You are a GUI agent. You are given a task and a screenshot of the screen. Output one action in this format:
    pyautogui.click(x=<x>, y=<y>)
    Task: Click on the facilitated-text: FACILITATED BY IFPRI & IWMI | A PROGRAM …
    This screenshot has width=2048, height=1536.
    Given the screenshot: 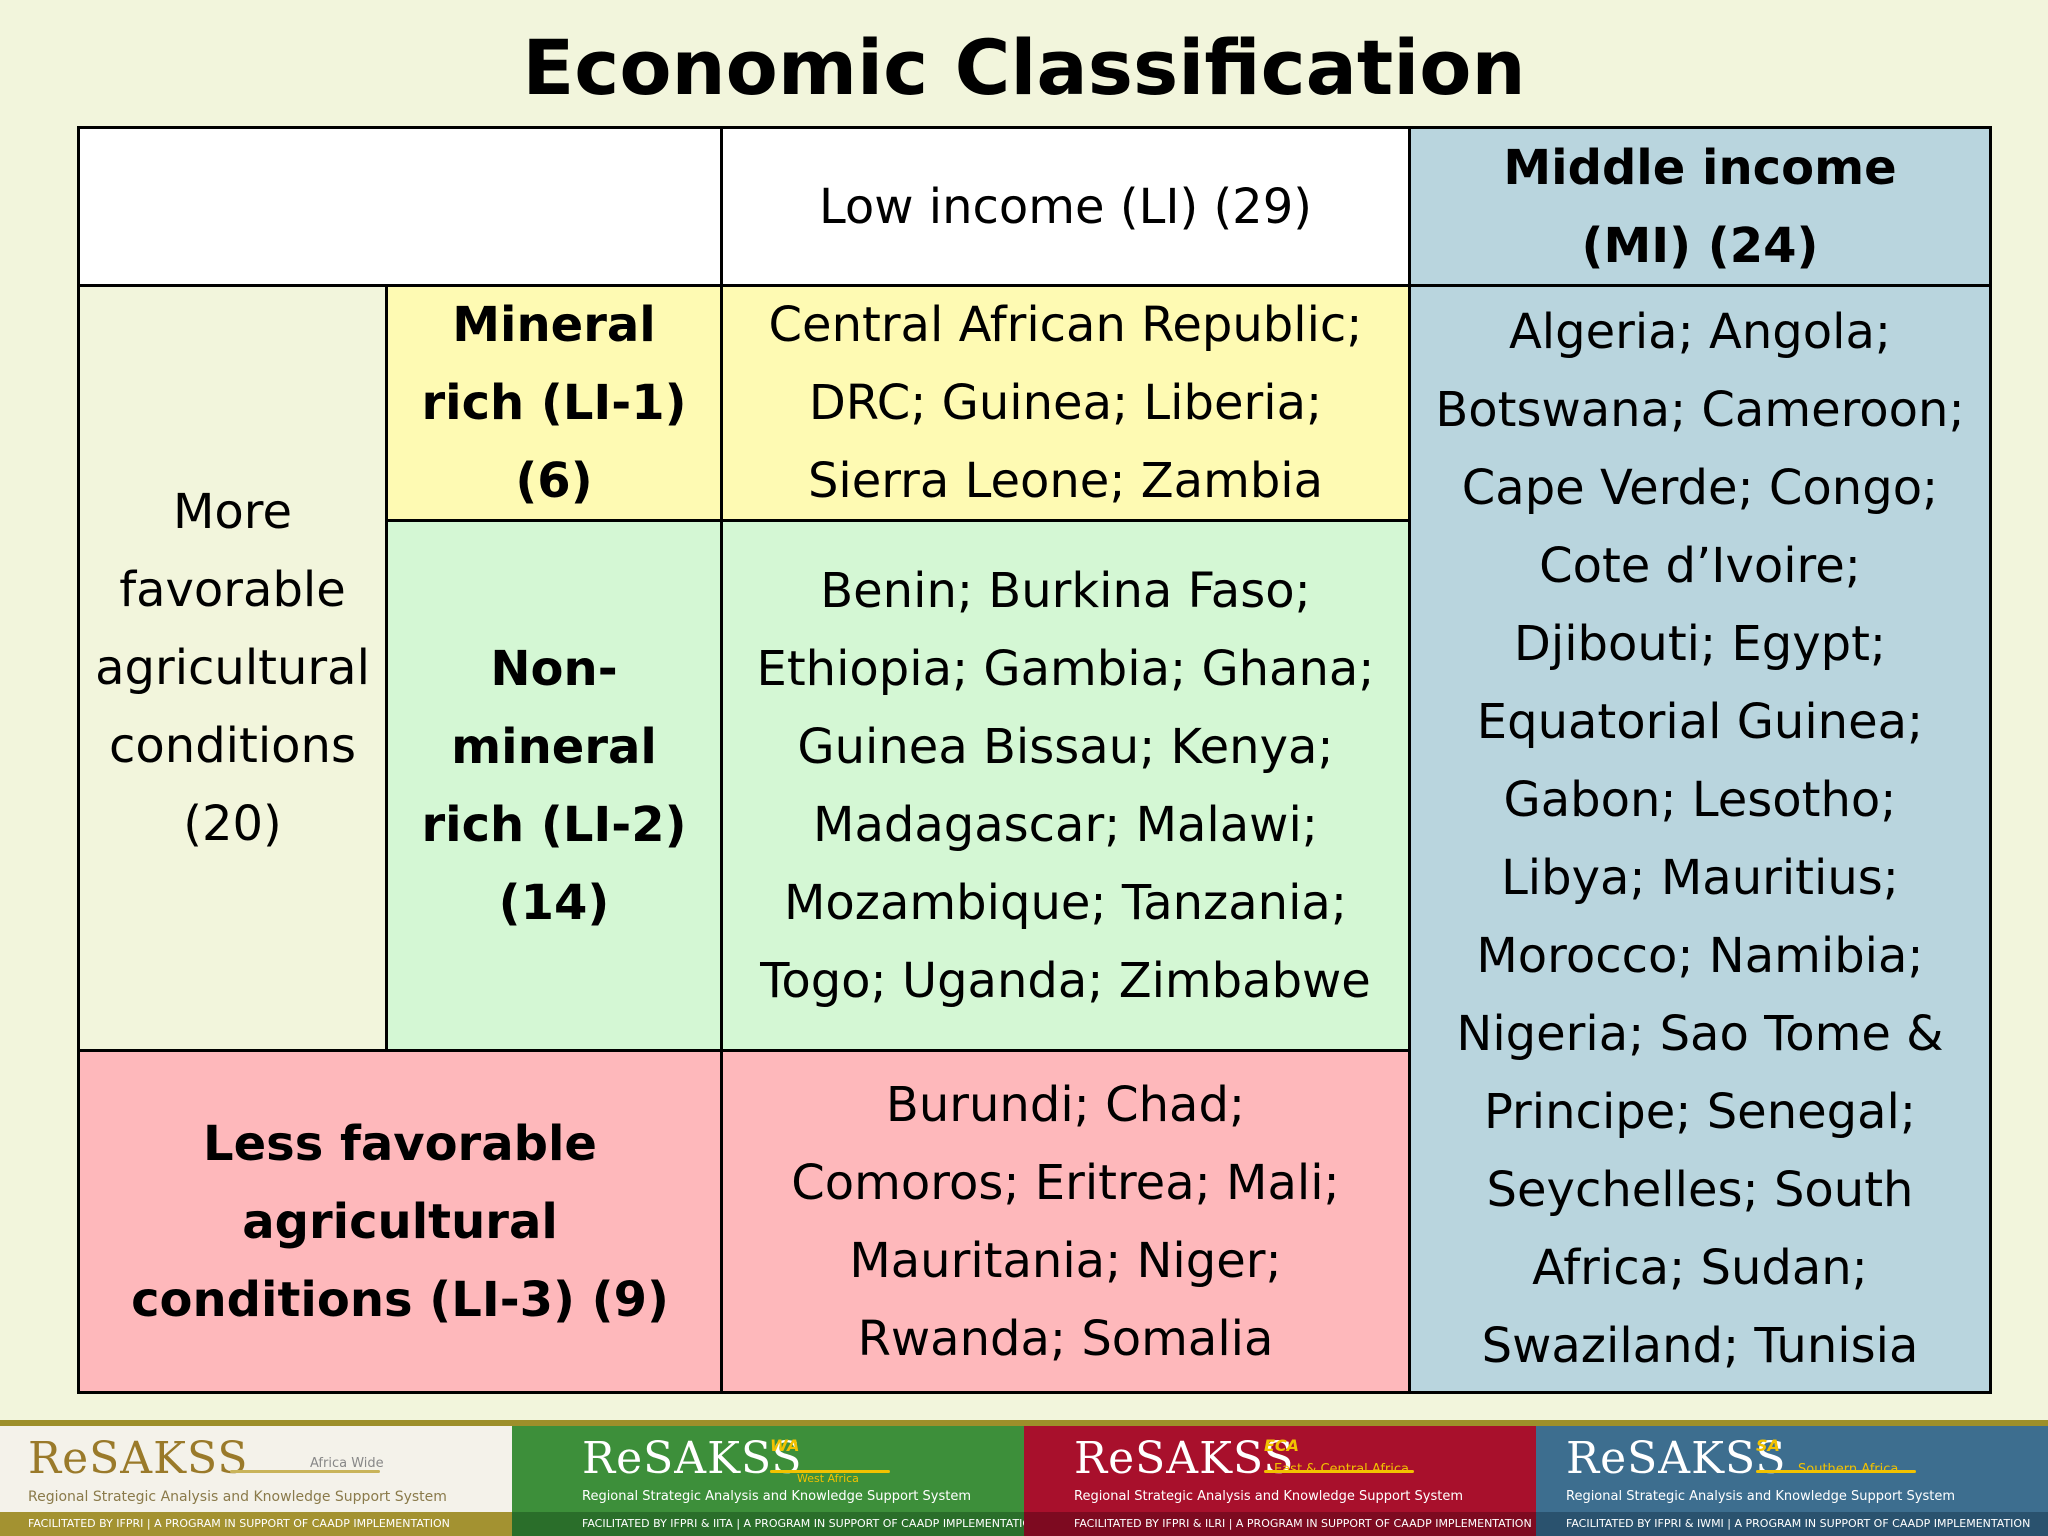 What is the action you would take?
    pyautogui.click(x=1792, y=1524)
    